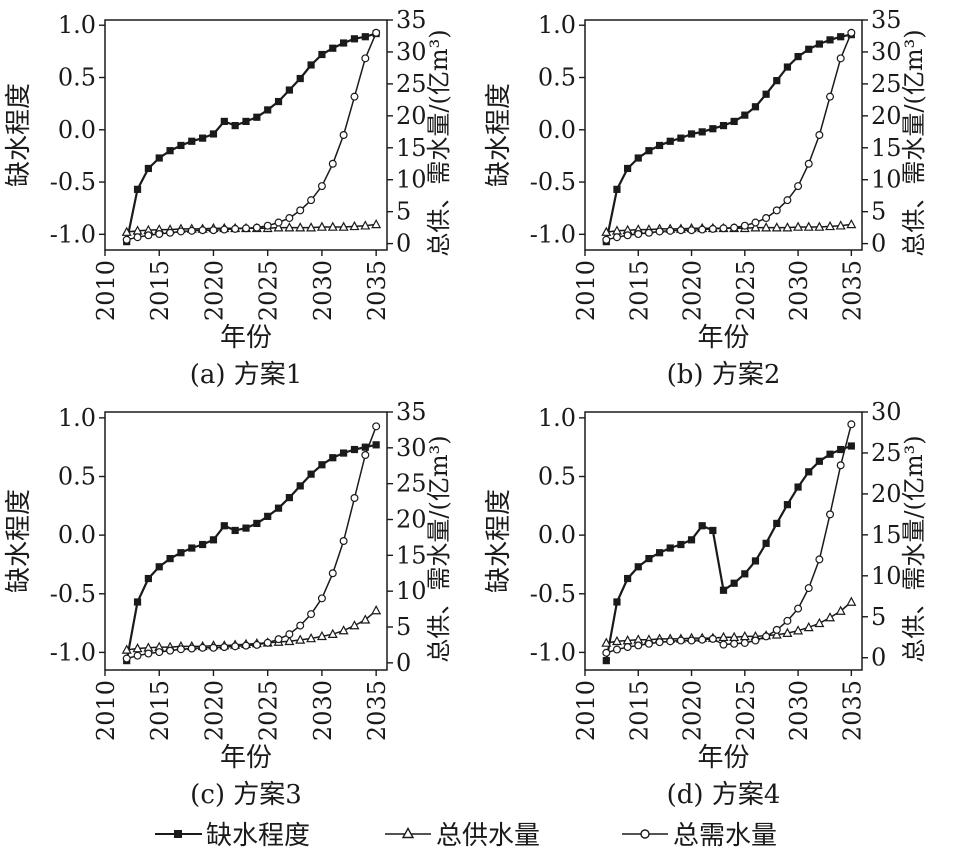 Image resolution: width=960 pixels, height=854 pixels. Describe the element at coordinates (232, 836) in the screenshot. I see `legend-item-0: 缺水程度` at that location.